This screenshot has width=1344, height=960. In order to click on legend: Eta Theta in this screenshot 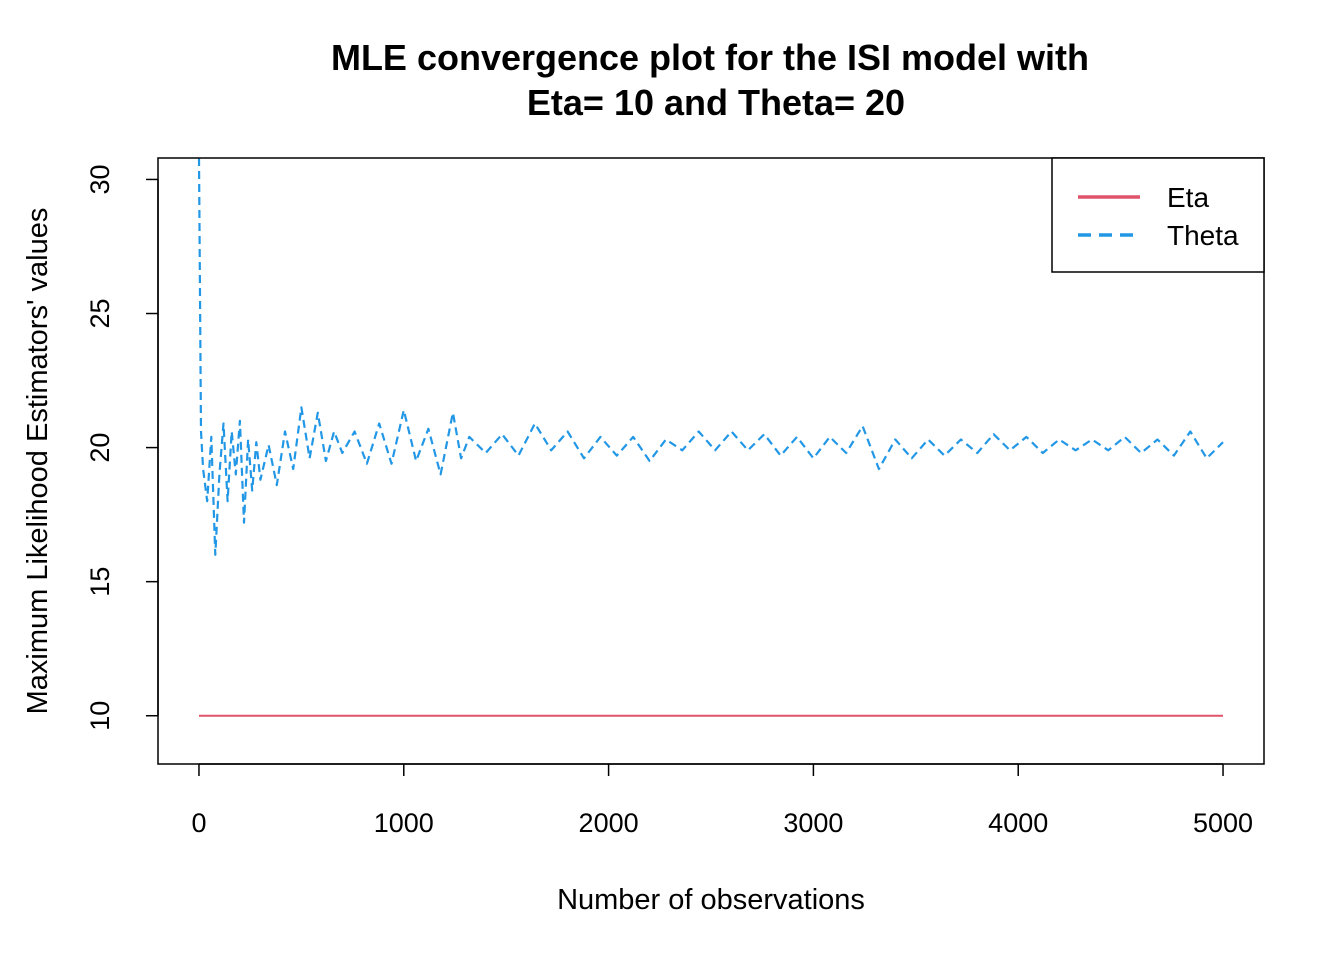, I will do `click(1158, 215)`.